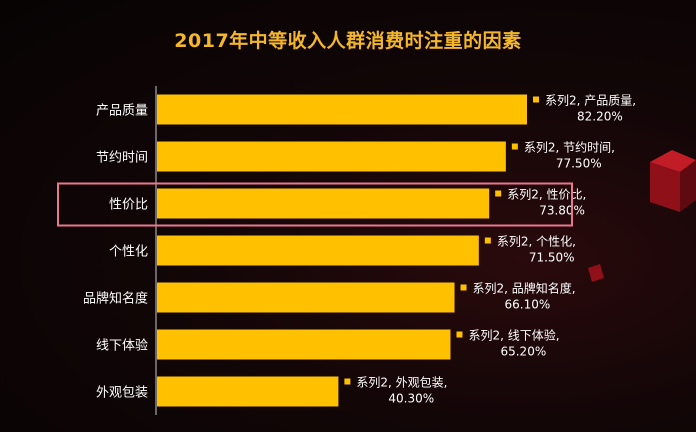 The height and width of the screenshot is (432, 696). I want to click on category-label: 产品质量, so click(122, 111).